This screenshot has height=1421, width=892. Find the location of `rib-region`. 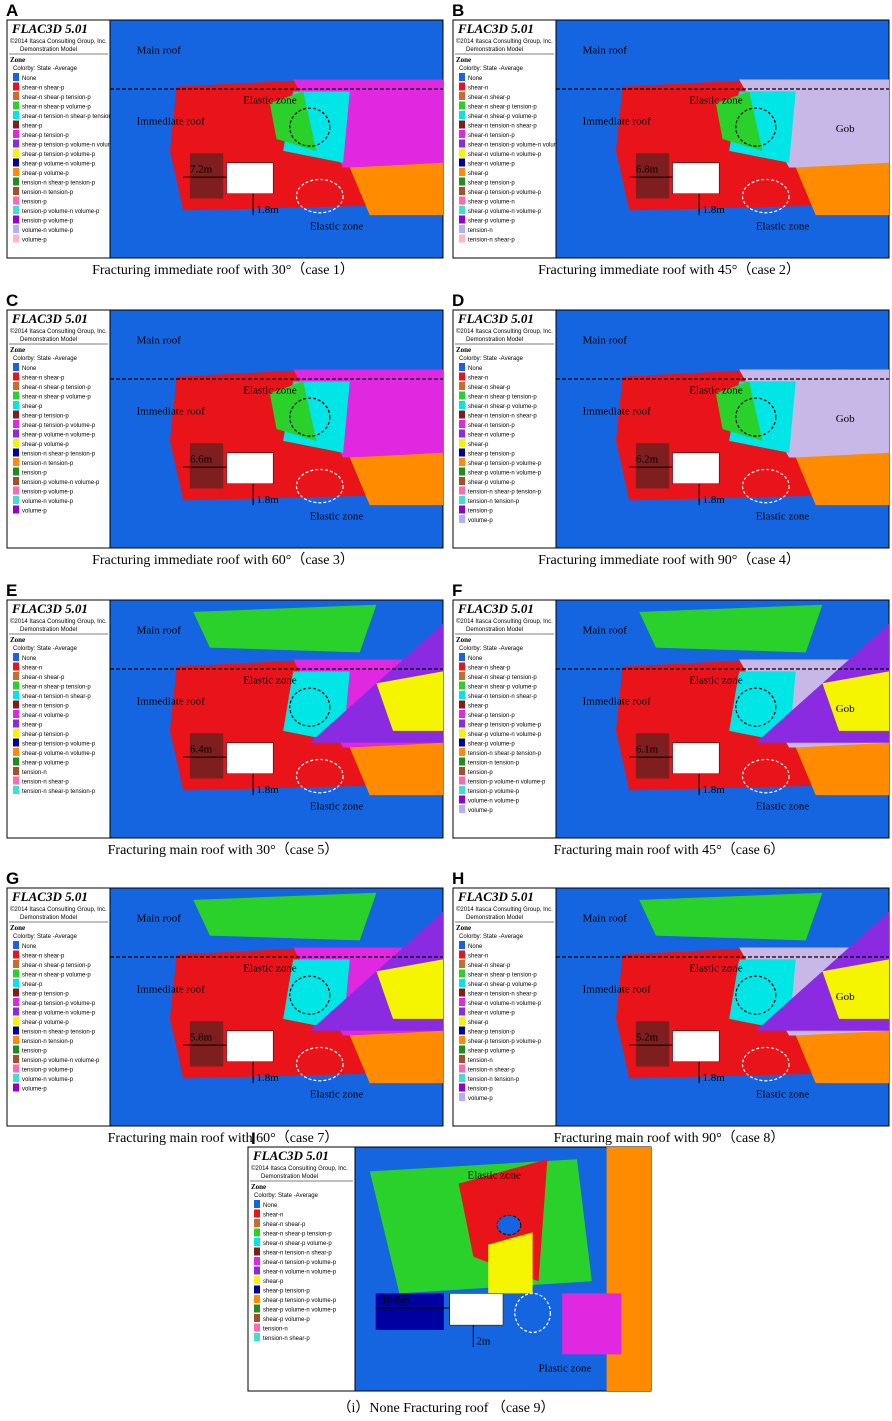

rib-region is located at coordinates (206, 1044).